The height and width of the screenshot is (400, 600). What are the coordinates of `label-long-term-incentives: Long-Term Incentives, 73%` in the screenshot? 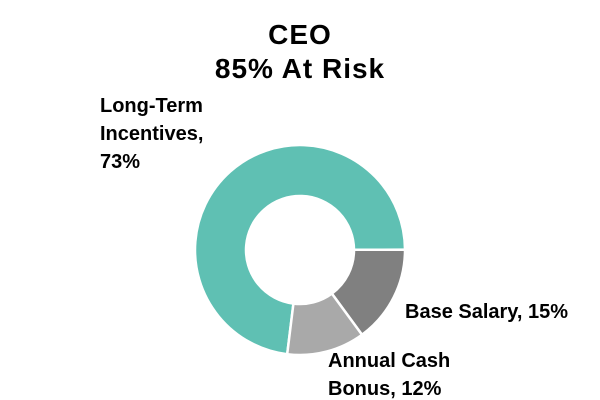 It's located at (151, 134).